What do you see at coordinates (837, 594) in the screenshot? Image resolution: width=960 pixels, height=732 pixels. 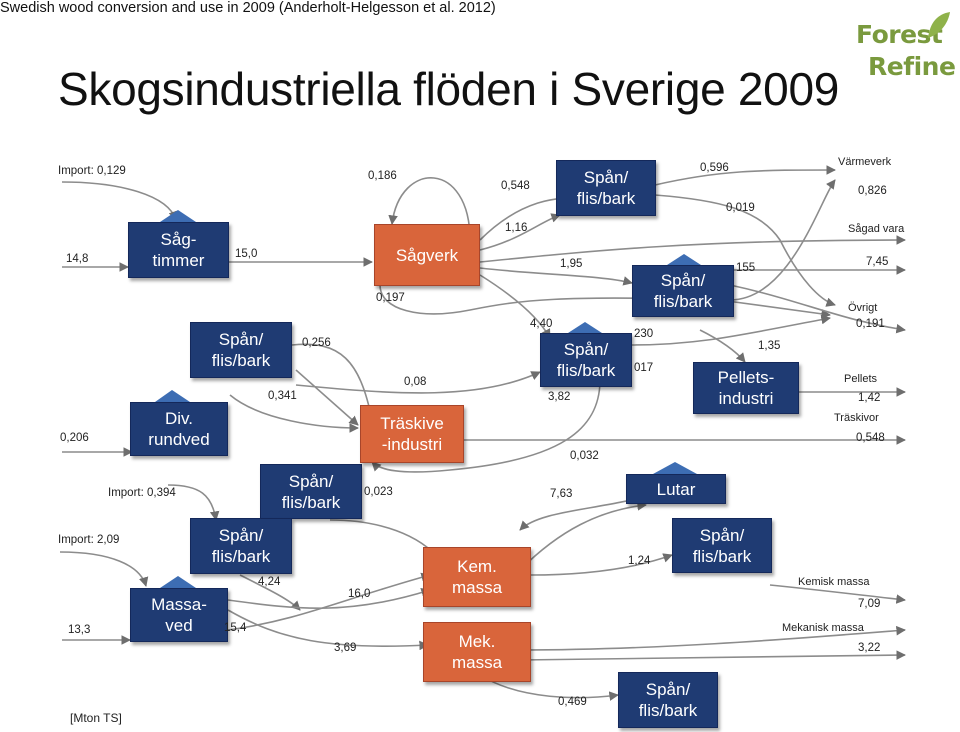 I see `flow-kemisk-out` at bounding box center [837, 594].